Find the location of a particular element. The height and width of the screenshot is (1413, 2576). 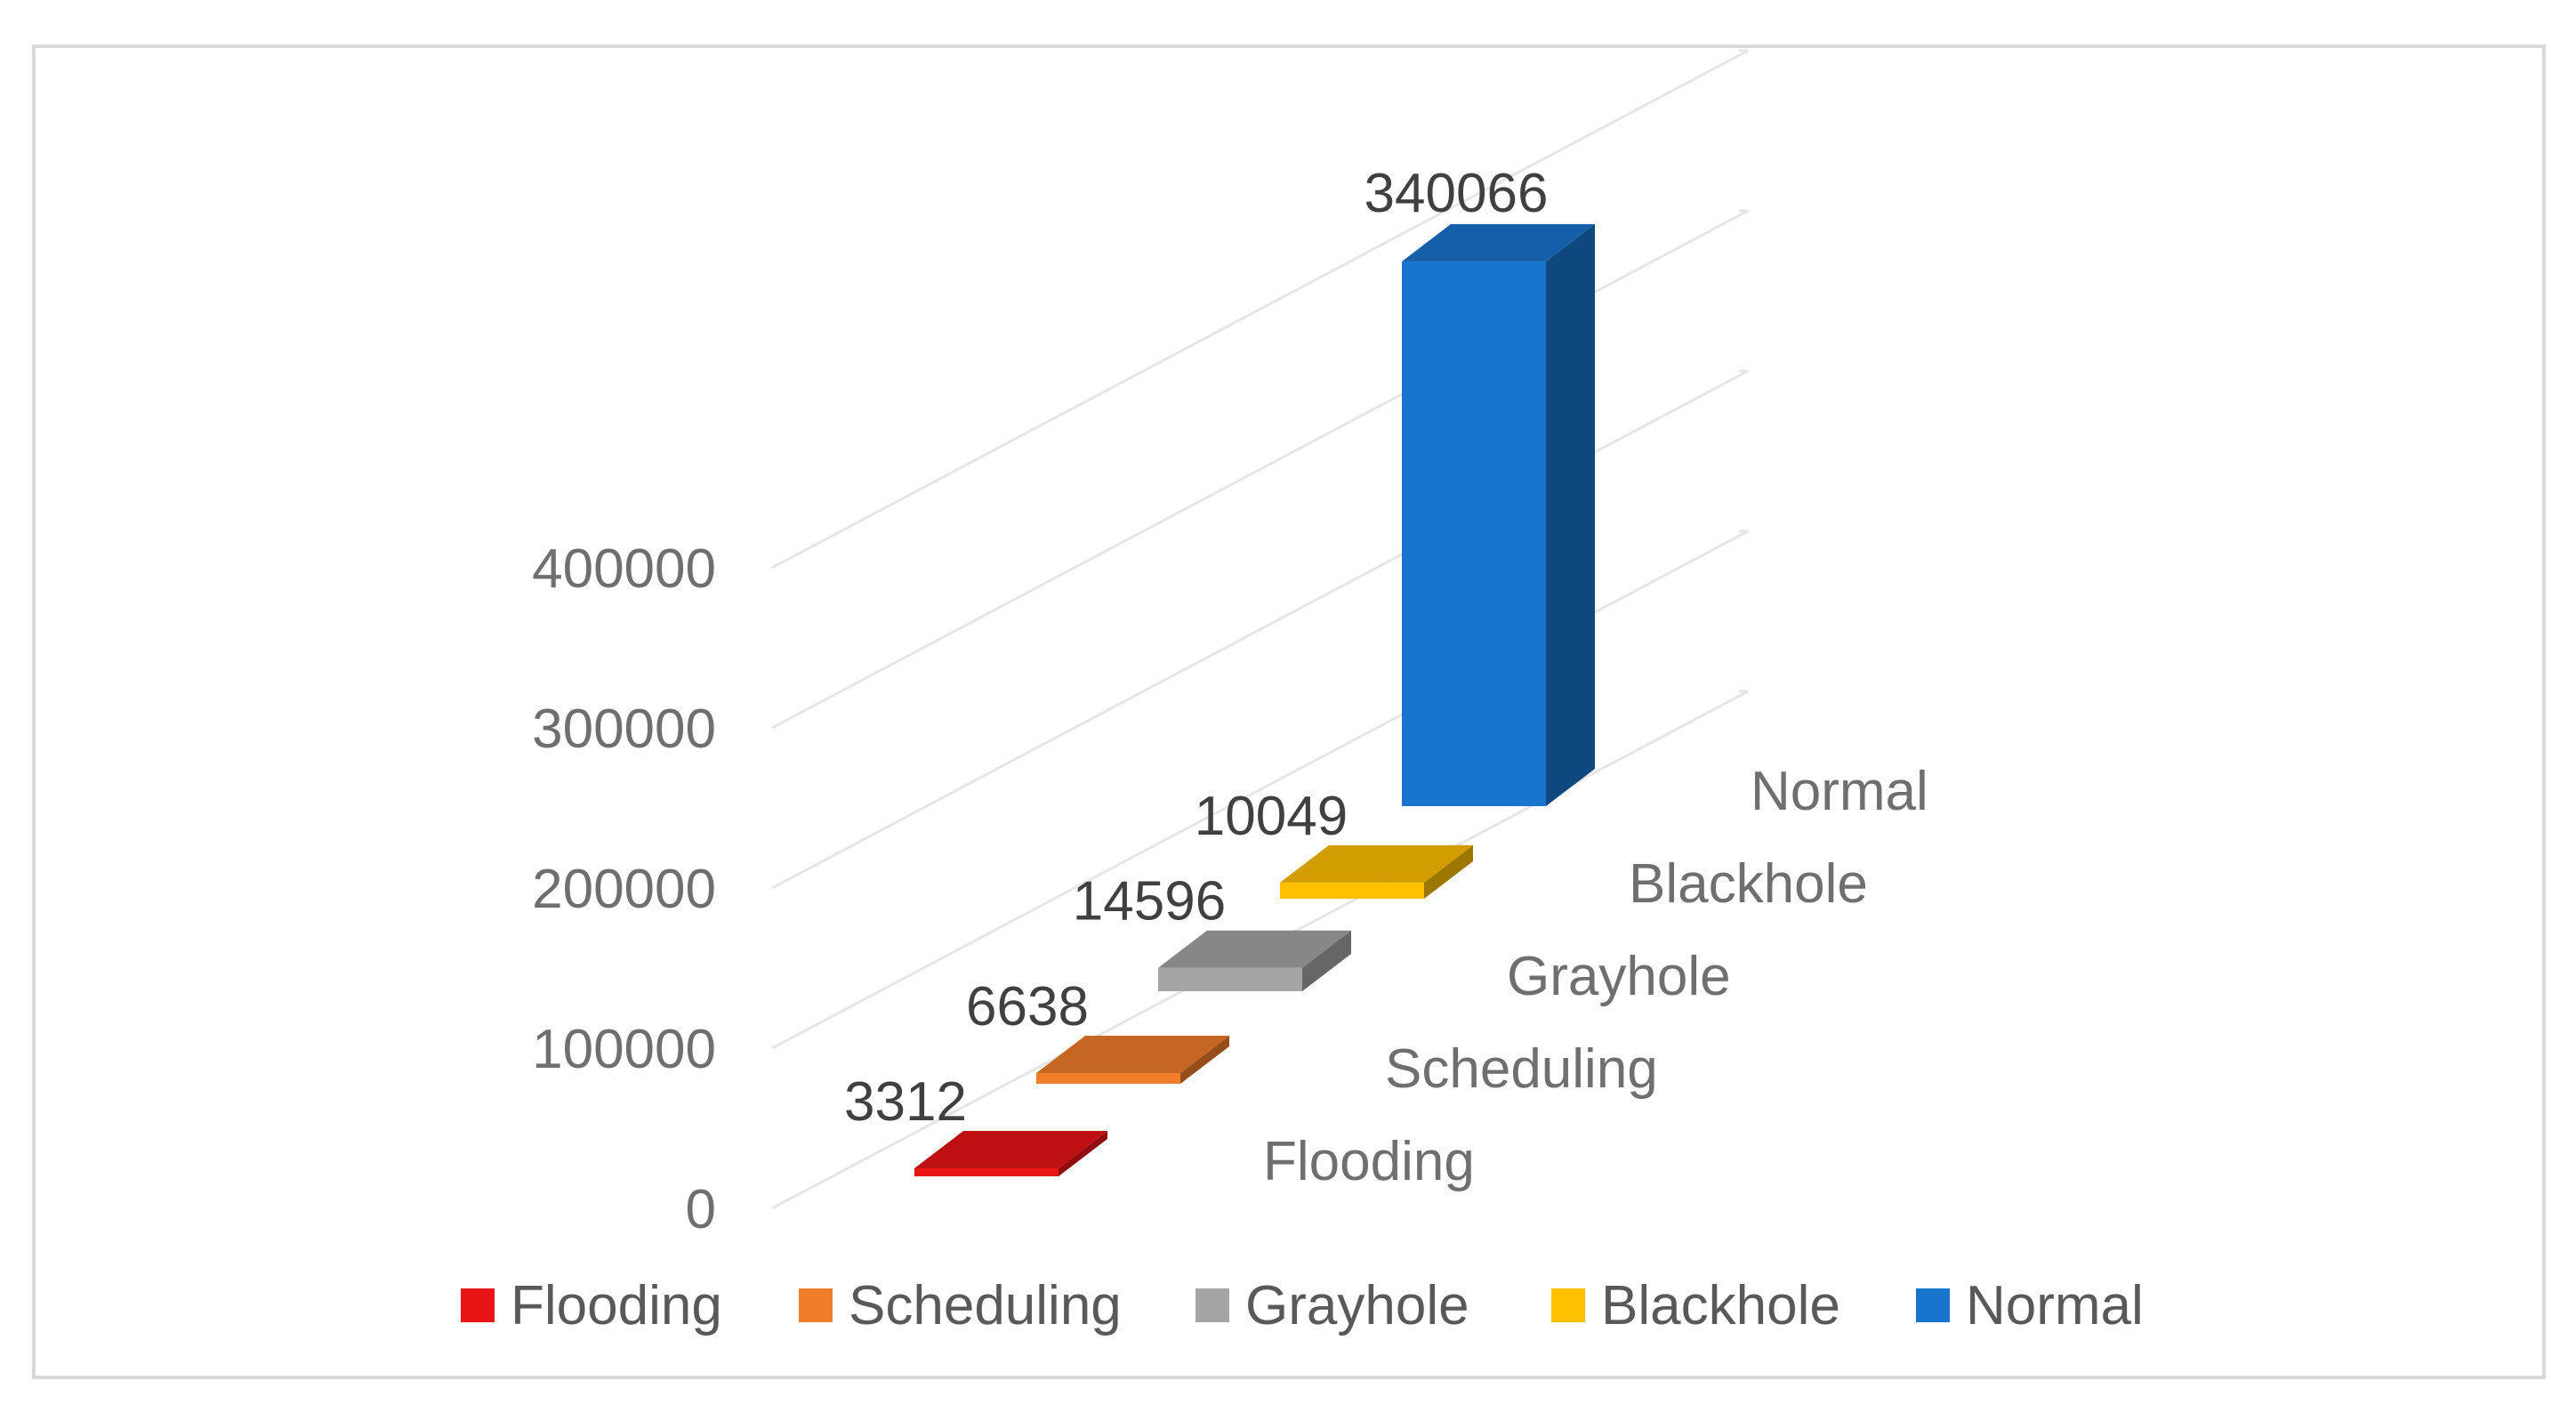

legend-item-scheduling: Scheduling is located at coordinates (960, 1306).